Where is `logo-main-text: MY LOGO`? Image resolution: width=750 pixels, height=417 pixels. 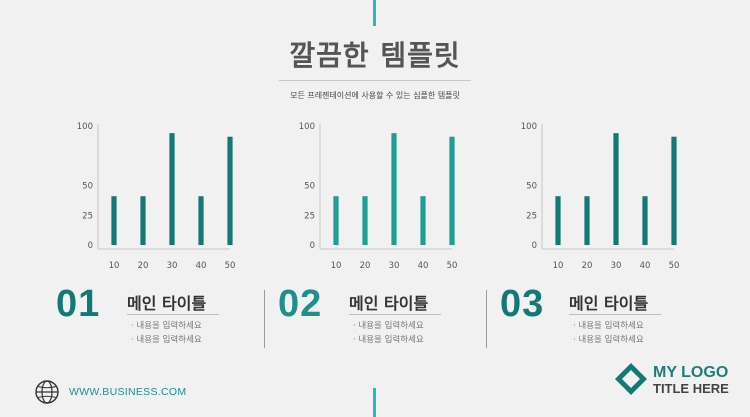 logo-main-text: MY LOGO is located at coordinates (691, 372).